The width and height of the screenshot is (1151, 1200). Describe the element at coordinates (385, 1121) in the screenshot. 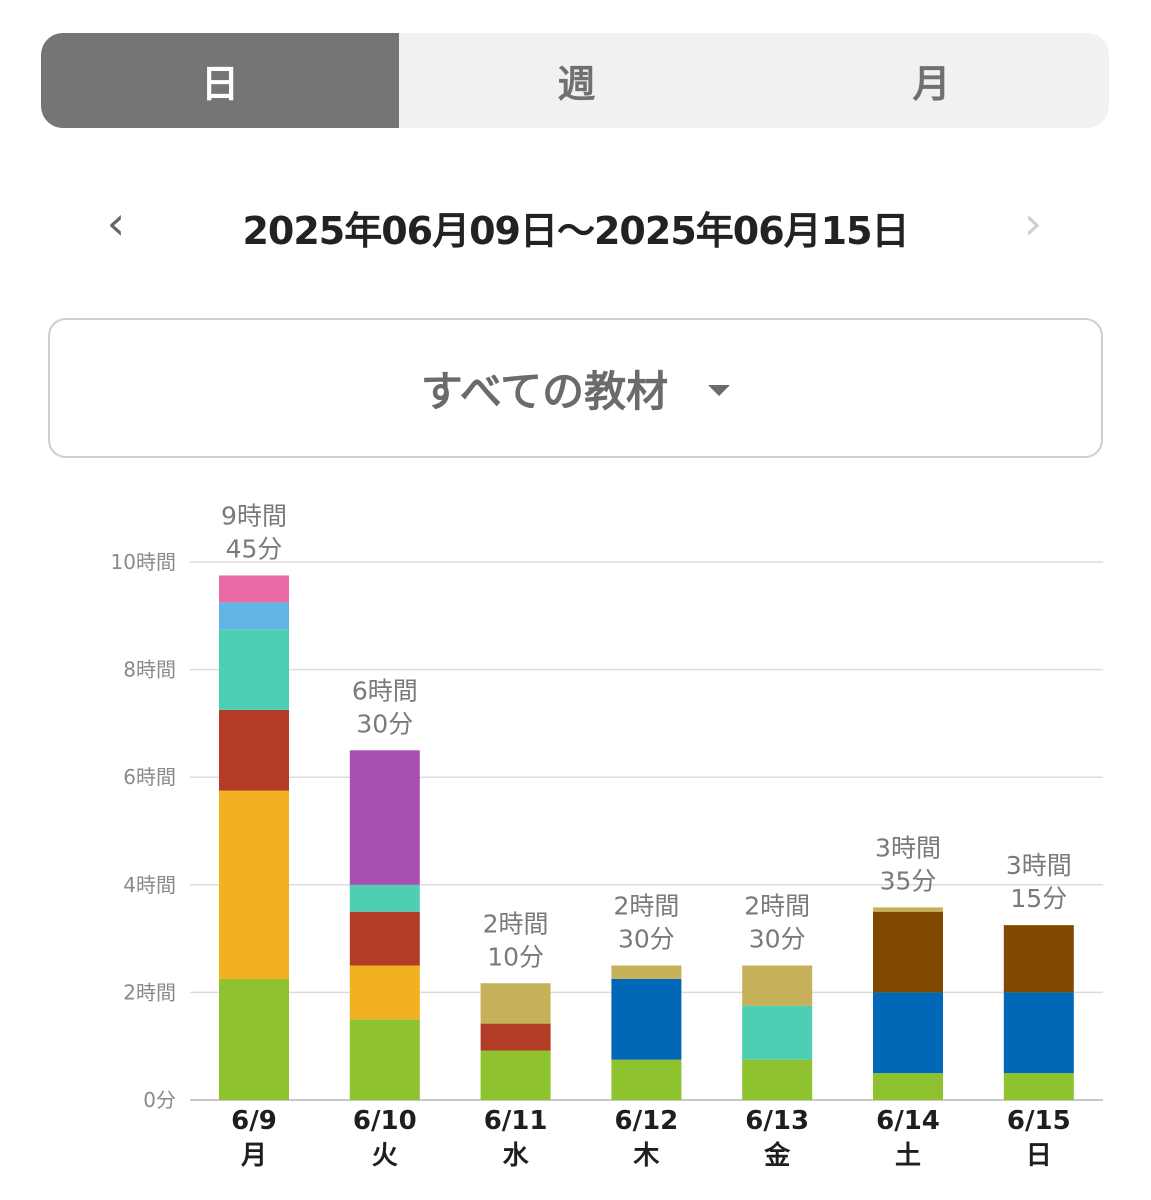

I see `x-tick-date: 6/10` at that location.